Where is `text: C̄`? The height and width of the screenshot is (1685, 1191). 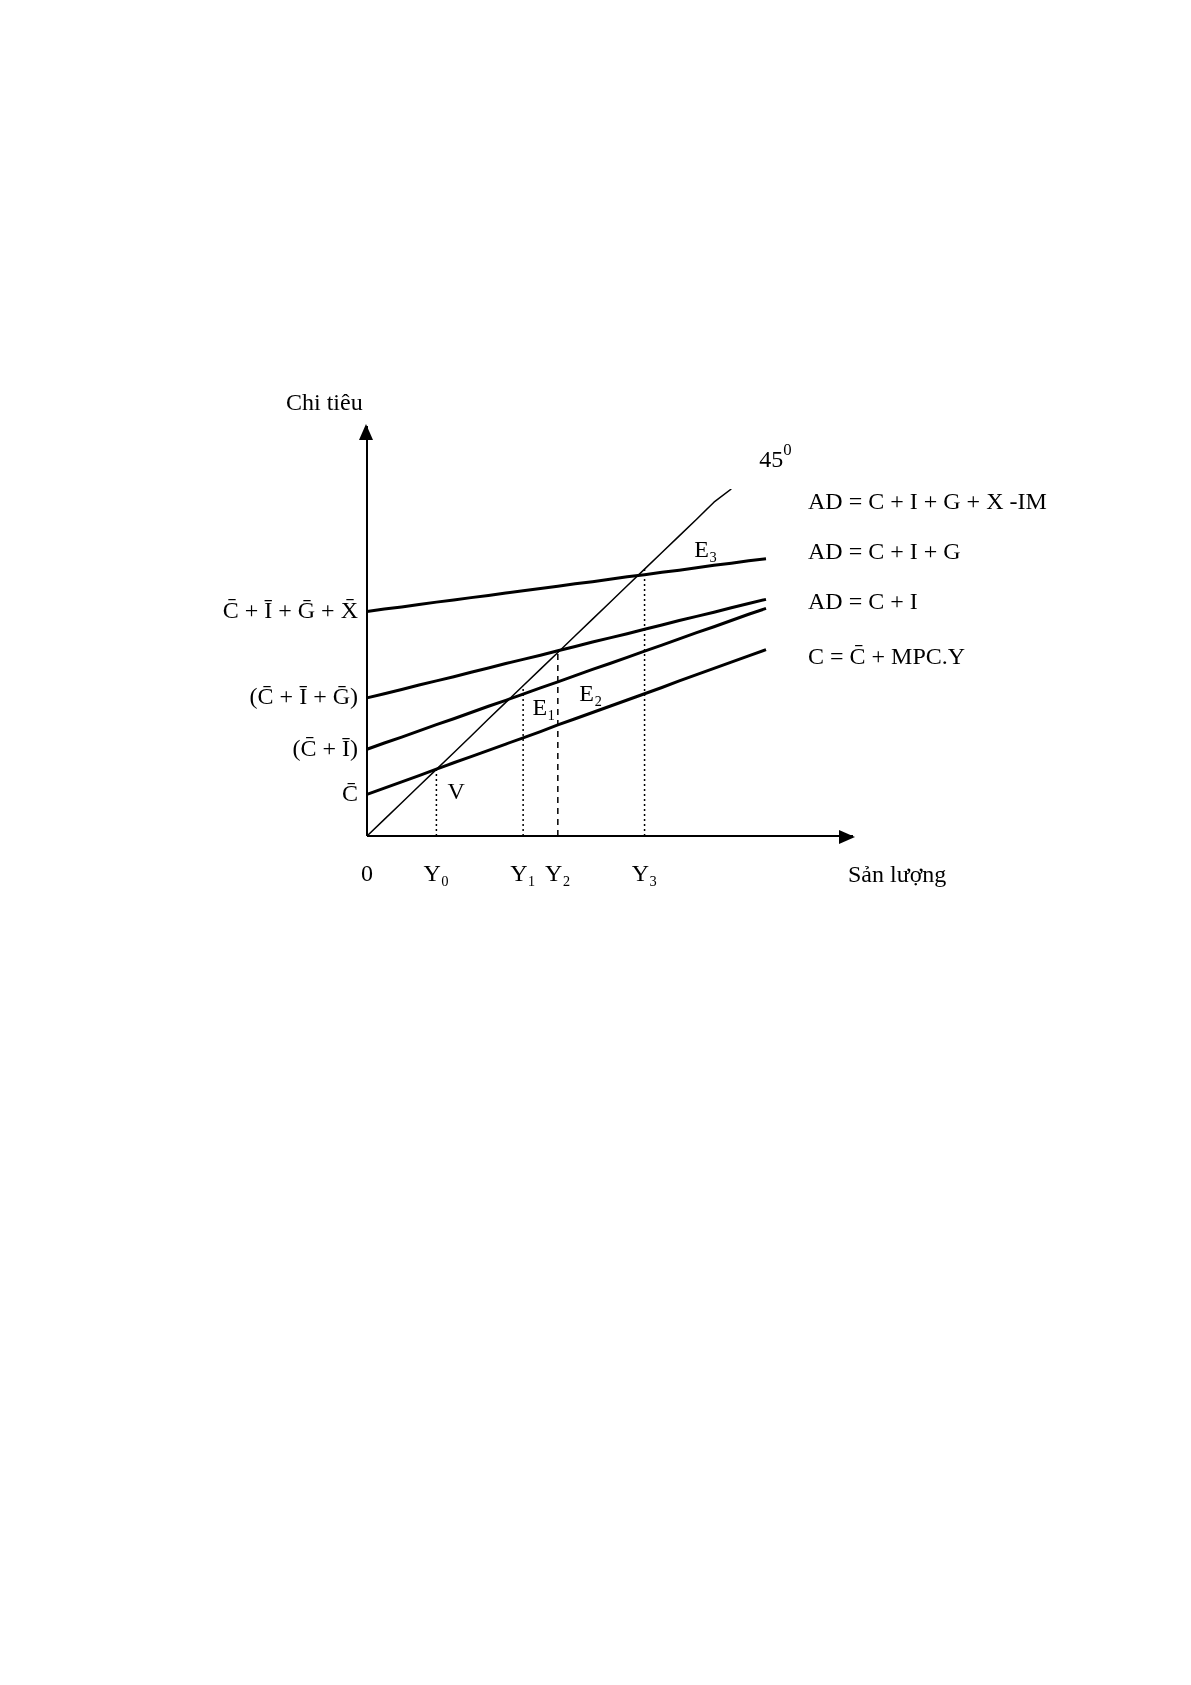
text: C̄ is located at coordinates (349, 792).